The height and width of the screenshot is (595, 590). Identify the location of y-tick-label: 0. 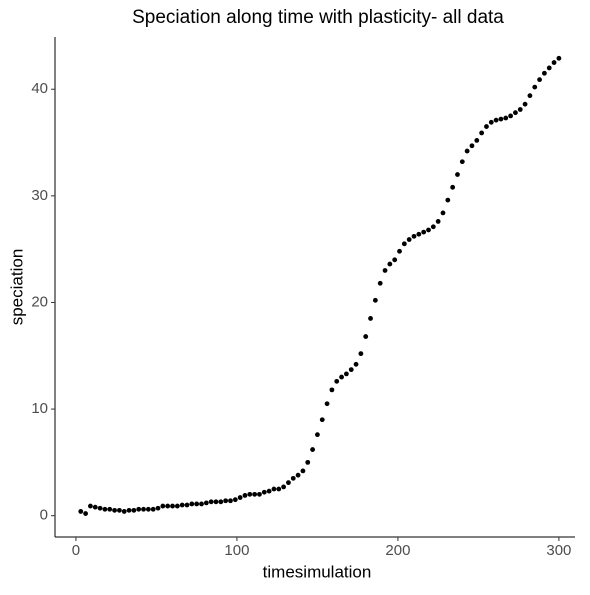
(44, 515).